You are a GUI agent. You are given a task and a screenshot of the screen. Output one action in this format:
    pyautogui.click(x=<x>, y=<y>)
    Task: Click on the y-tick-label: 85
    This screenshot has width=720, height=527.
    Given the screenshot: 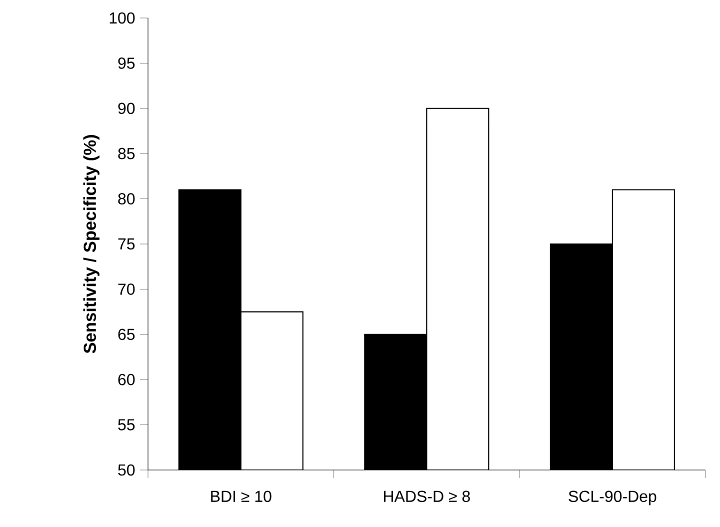 What is the action you would take?
    pyautogui.click(x=126, y=154)
    